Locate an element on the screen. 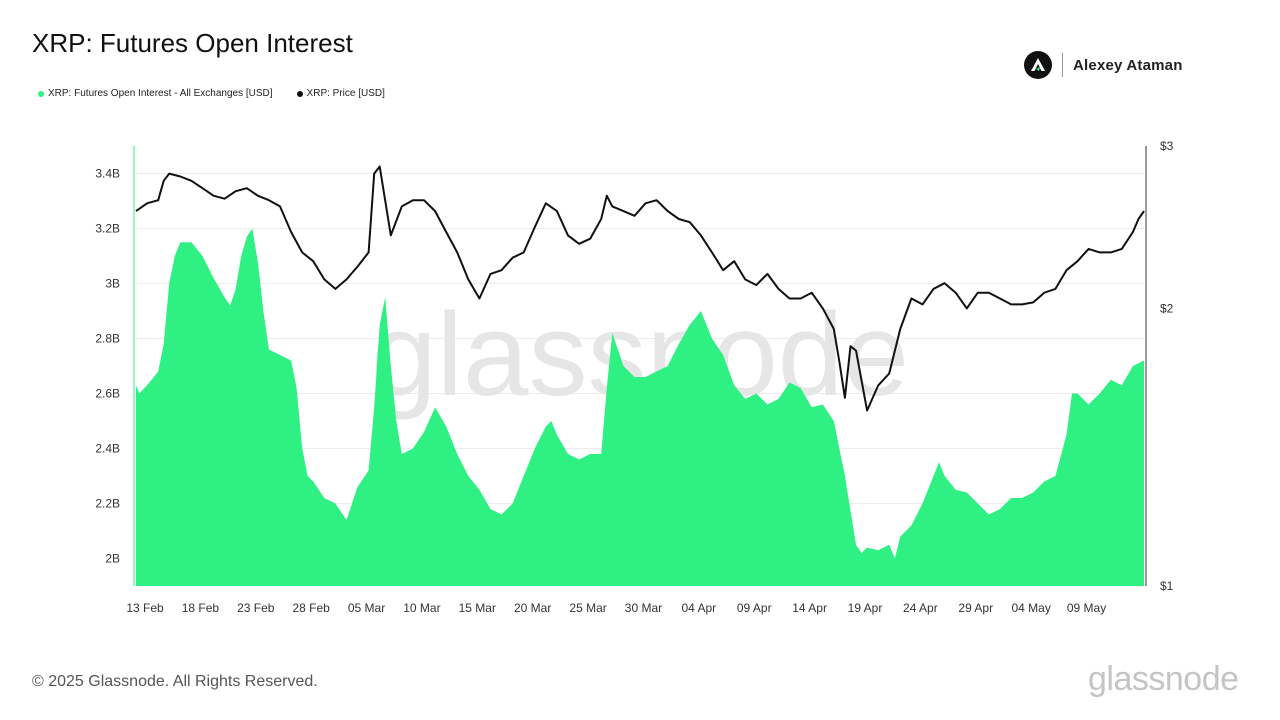 This screenshot has height=720, width=1280. author-brand: Alexey Ataman is located at coordinates (1103, 65).